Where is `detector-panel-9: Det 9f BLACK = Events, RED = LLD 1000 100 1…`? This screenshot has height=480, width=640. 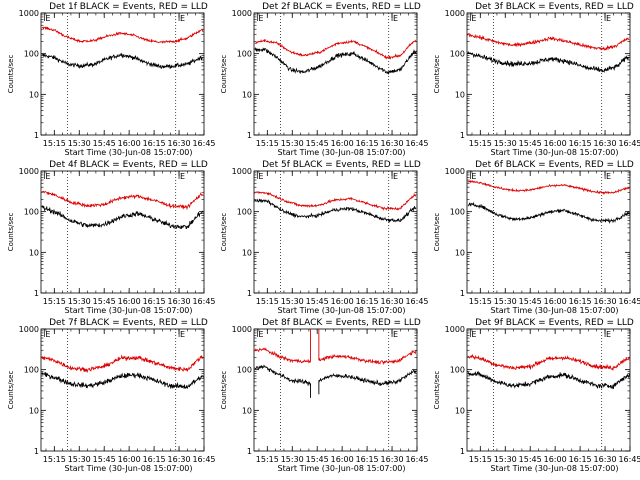 detector-panel-9: Det 9f BLACK = Events, RED = LLD 1000 100 1… is located at coordinates (536, 395).